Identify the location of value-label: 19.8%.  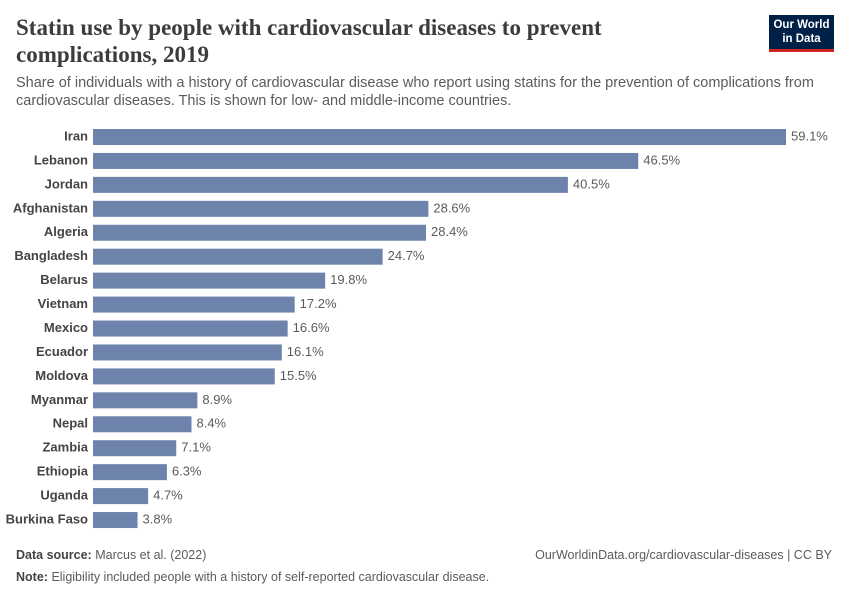
(348, 279).